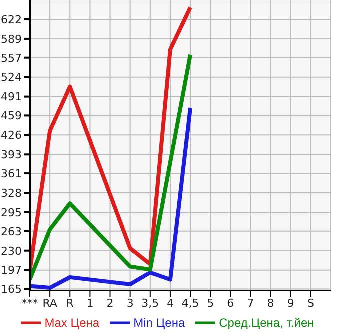 Image resolution: width=345 pixels, height=335 pixels. I want to click on y-tick-label: 557, so click(11, 58).